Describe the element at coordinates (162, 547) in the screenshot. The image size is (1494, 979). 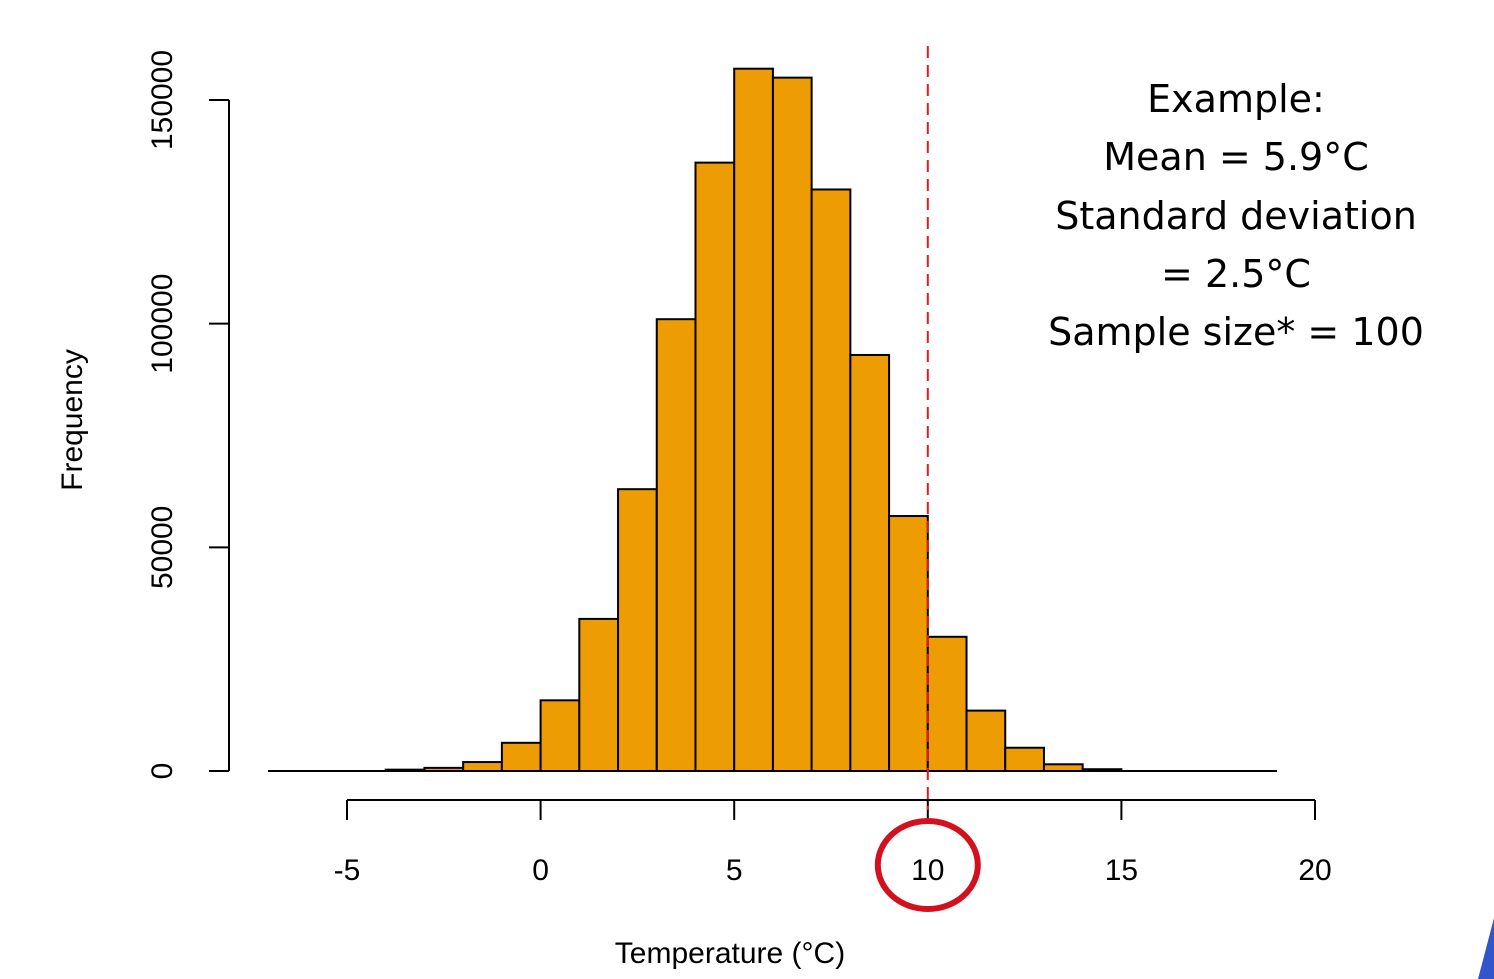
I see `y-tick-label: 50000` at that location.